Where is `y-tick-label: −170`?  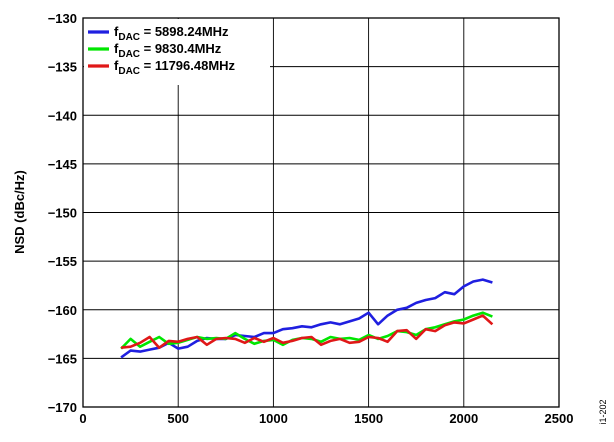
y-tick-label: −170 is located at coordinates (62, 407).